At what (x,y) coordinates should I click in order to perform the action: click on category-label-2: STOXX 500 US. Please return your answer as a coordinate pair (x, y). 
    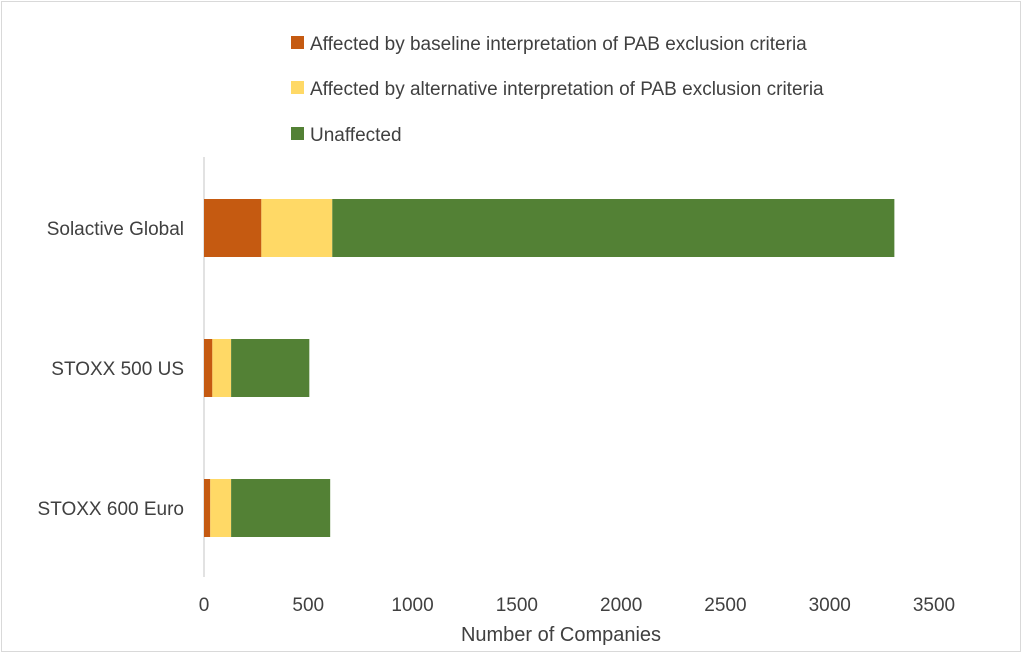
    Looking at the image, I should click on (117, 369).